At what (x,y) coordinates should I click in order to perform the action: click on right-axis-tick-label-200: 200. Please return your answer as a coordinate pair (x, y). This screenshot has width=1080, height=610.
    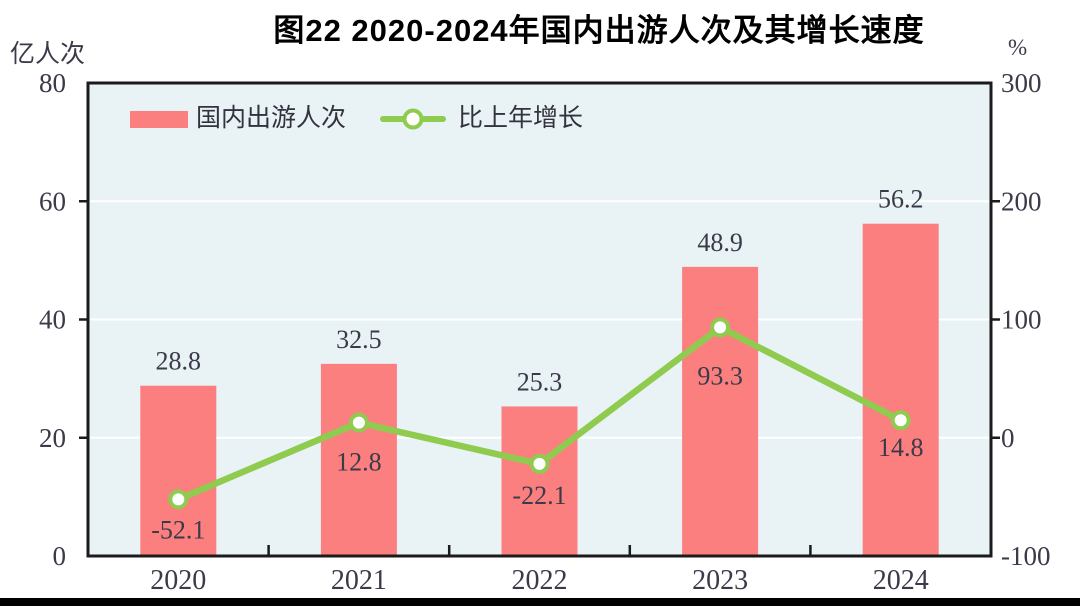
    Looking at the image, I should click on (1021, 201).